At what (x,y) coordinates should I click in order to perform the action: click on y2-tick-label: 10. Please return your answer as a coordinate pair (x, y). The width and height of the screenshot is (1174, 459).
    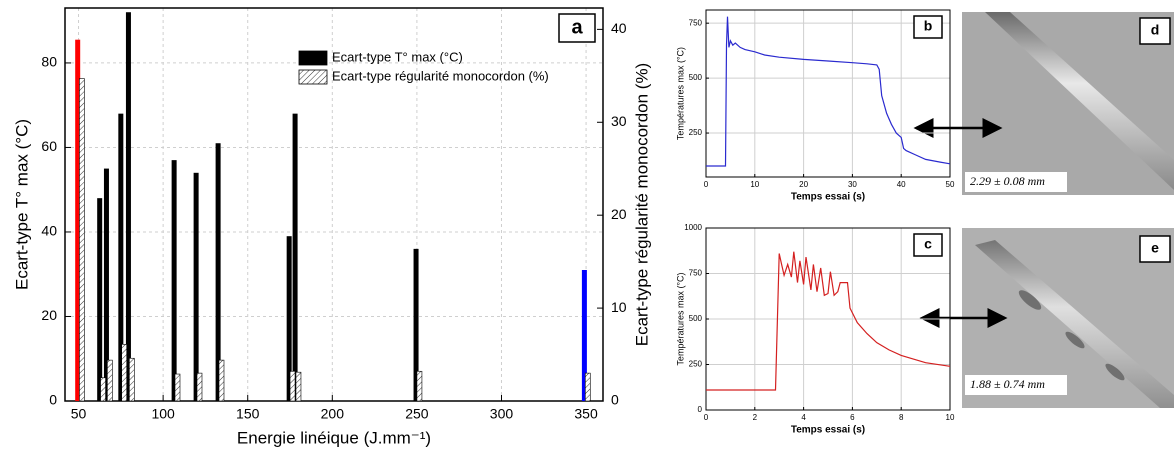
    Looking at the image, I should click on (619, 307).